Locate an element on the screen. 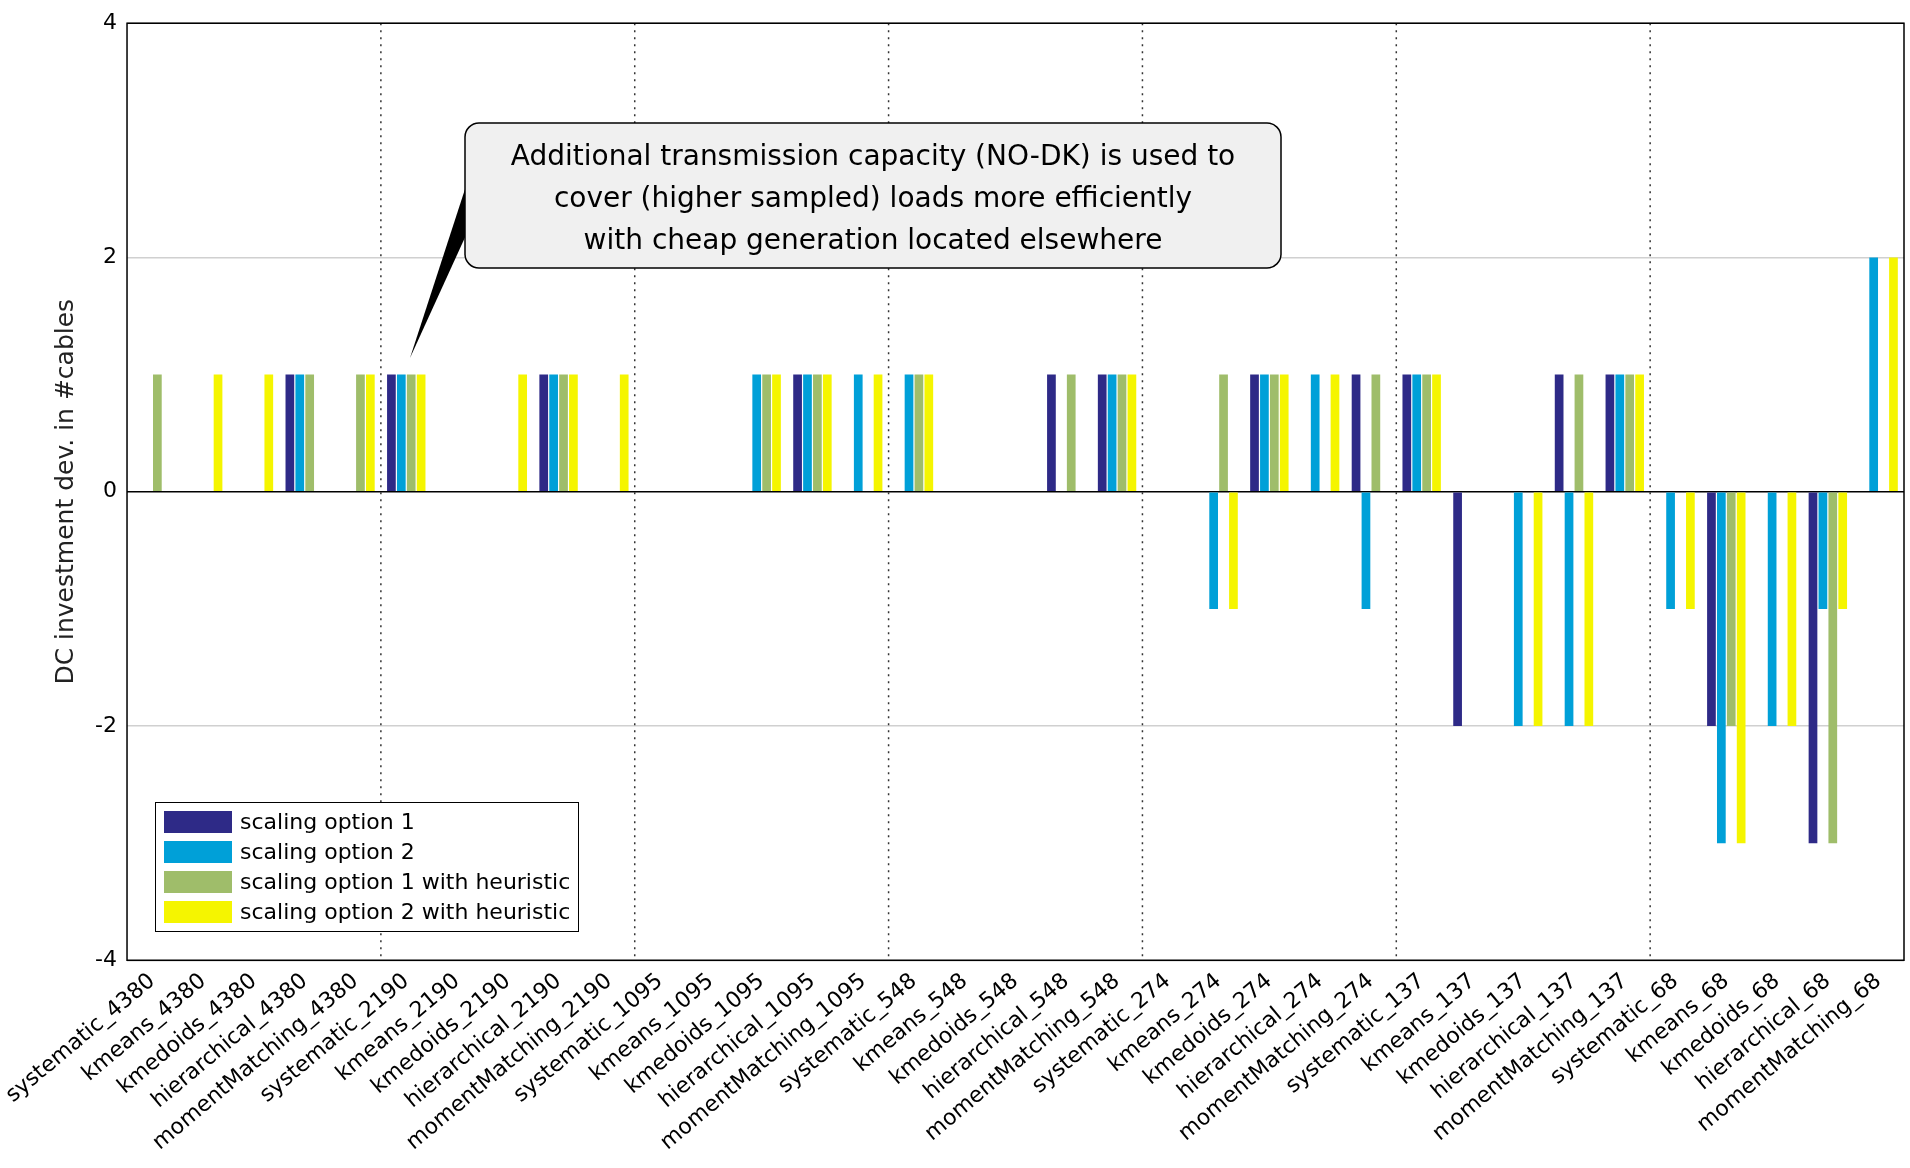 The image size is (1910, 1168). y-tick-label: 0 is located at coordinates (110, 490).